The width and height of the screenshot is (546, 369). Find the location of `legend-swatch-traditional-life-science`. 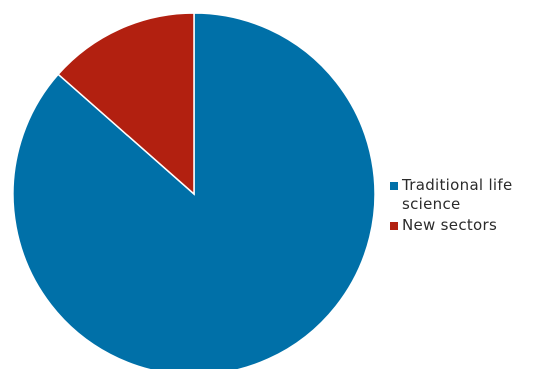

legend-swatch-traditional-life-science is located at coordinates (394, 186).